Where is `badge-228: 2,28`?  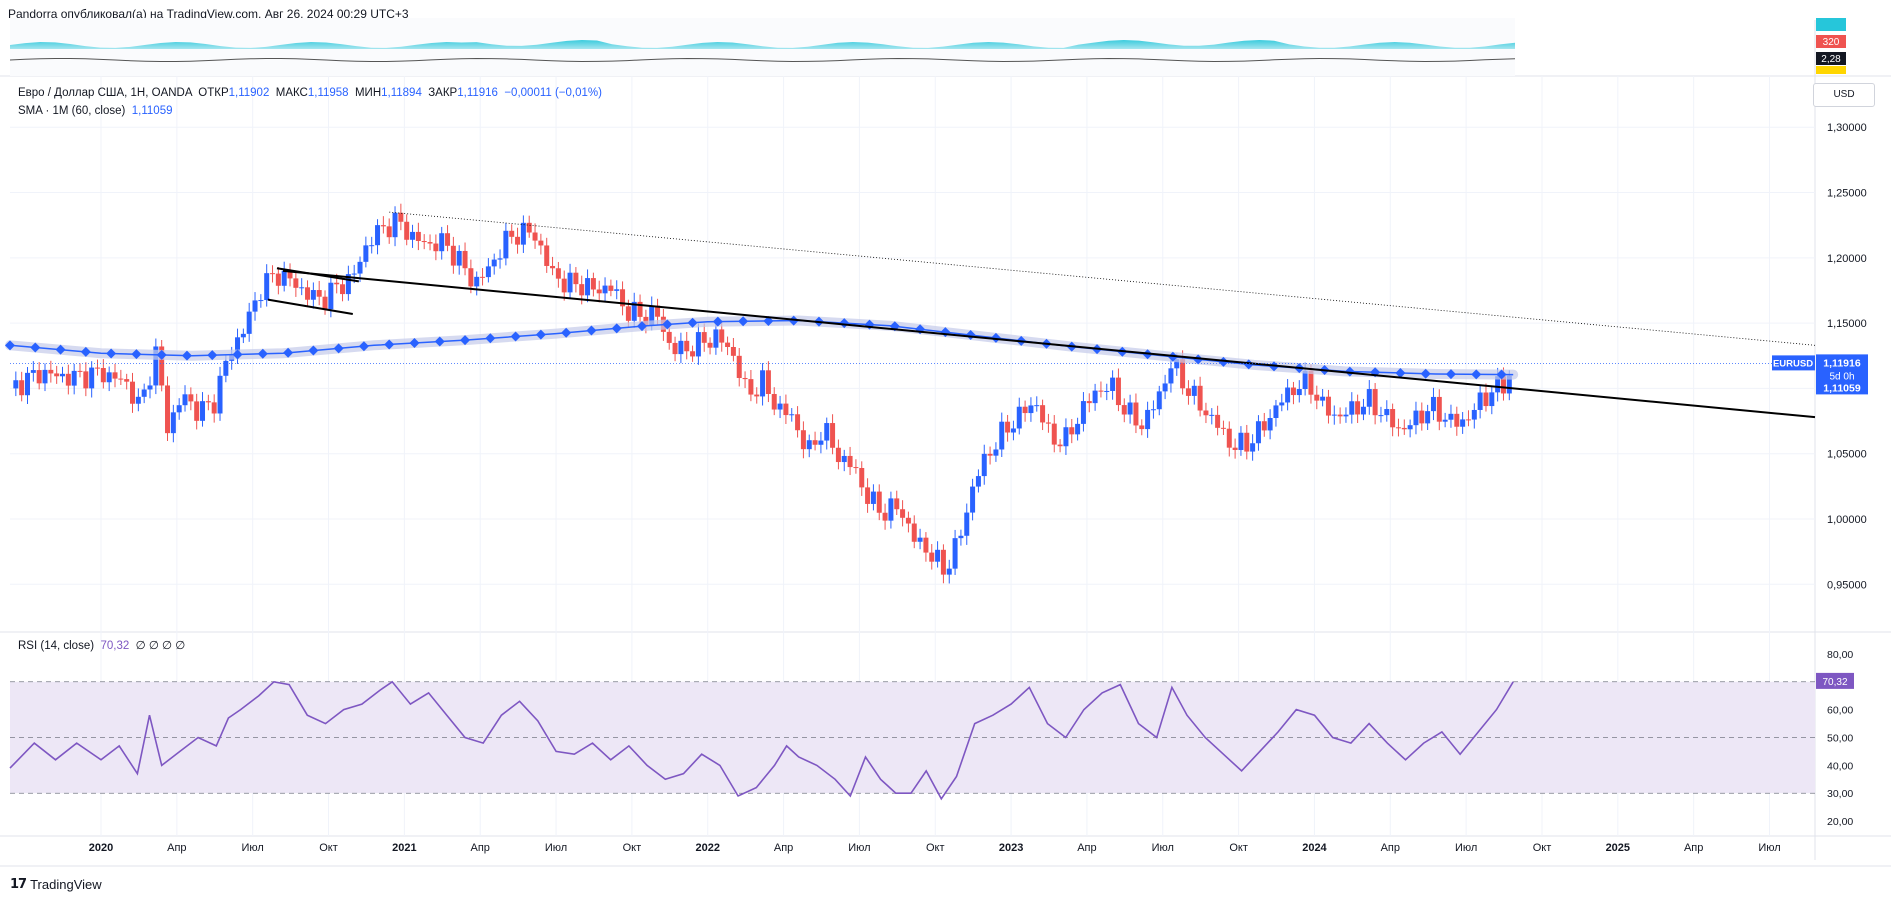
badge-228: 2,28 is located at coordinates (1831, 59).